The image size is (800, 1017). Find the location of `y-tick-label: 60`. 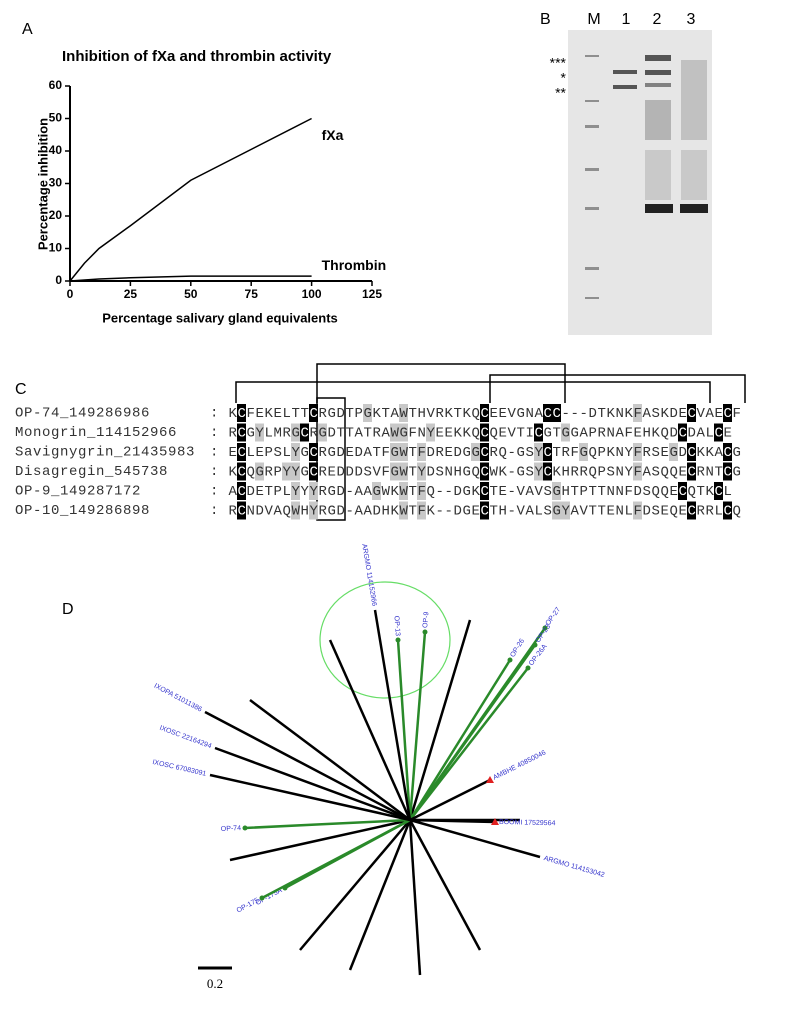

y-tick-label: 60 is located at coordinates (56, 85).